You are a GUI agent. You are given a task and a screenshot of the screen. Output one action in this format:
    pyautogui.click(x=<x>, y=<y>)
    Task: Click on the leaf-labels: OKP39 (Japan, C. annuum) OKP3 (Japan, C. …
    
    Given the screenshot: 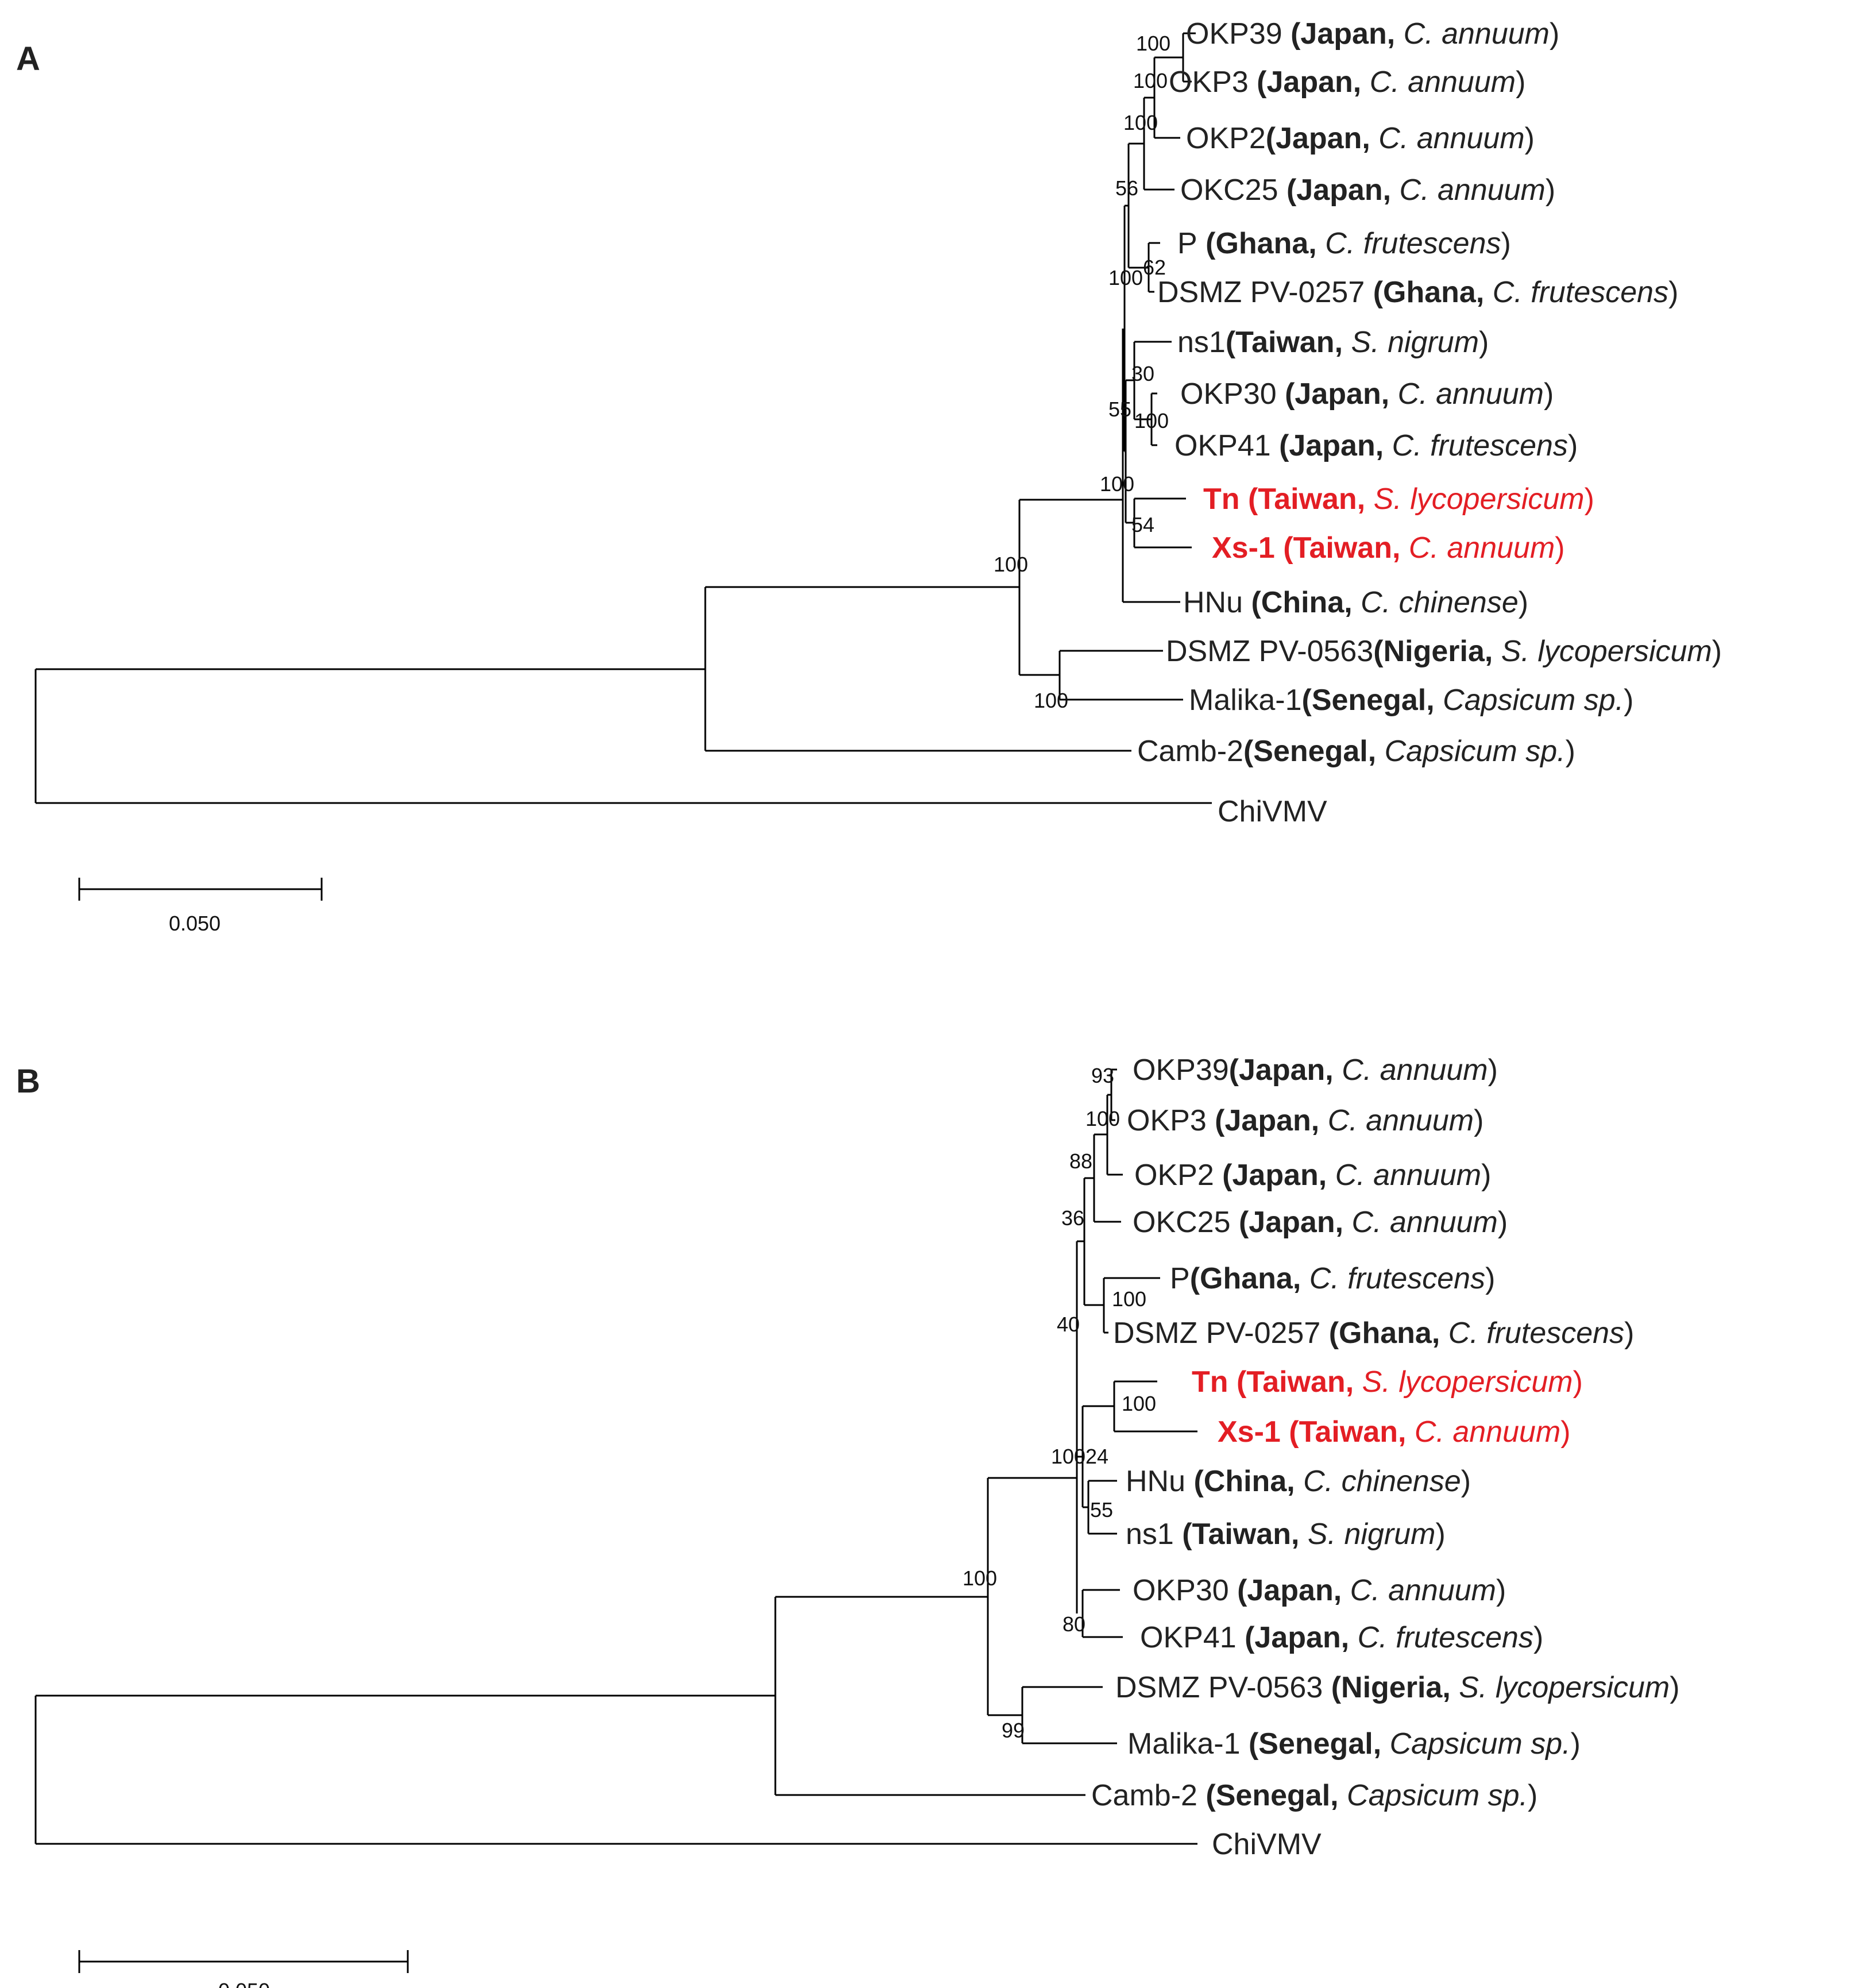 What is the action you would take?
    pyautogui.click(x=1429, y=423)
    